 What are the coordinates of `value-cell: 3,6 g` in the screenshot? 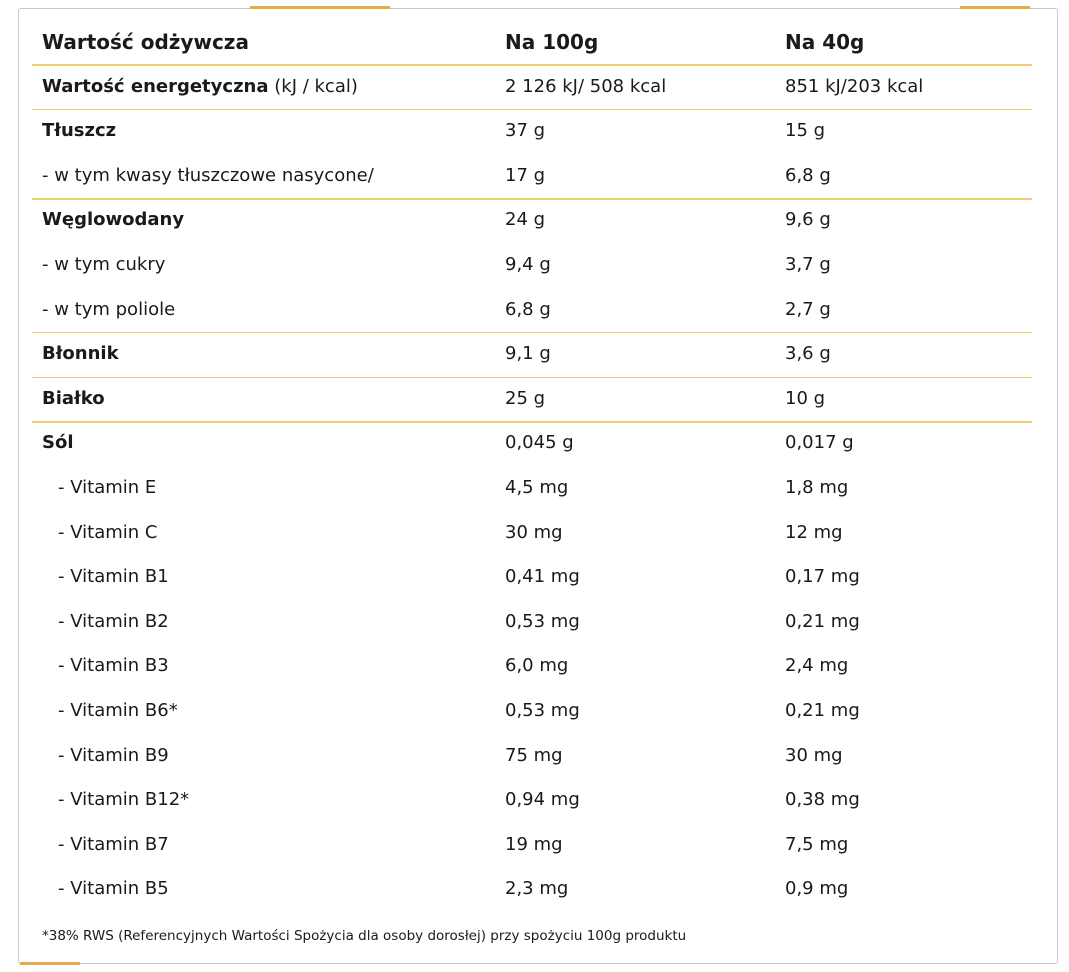 It's located at (808, 354).